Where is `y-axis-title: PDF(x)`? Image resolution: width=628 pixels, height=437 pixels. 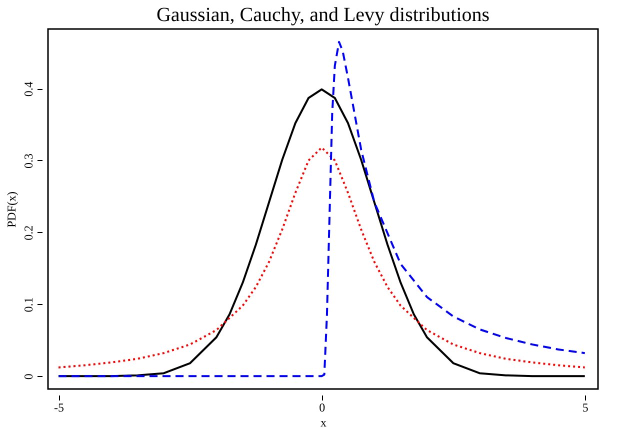 y-axis-title: PDF(x) is located at coordinates (11, 209).